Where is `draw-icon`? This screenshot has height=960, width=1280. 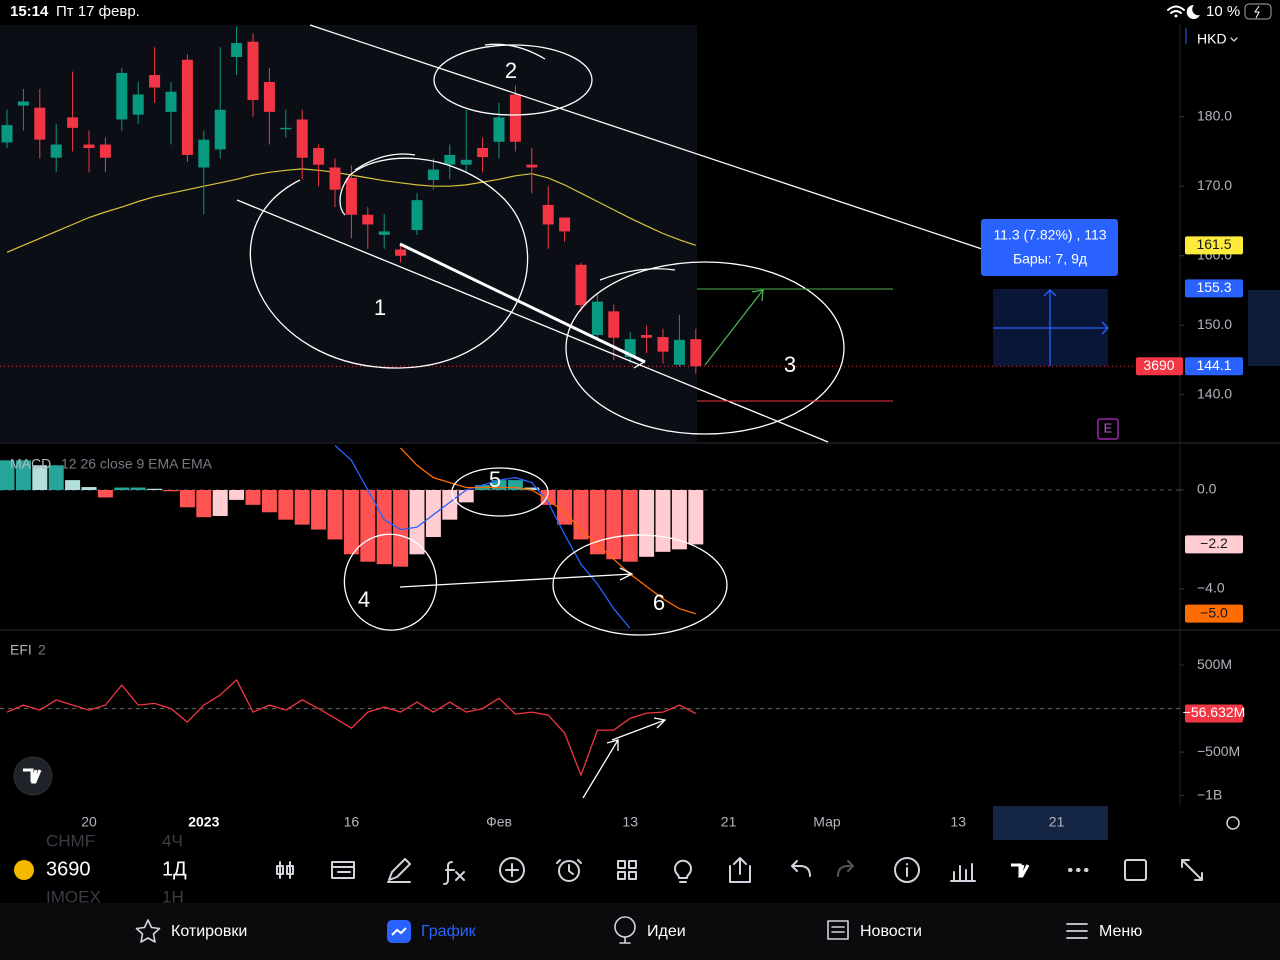
draw-icon is located at coordinates (399, 870).